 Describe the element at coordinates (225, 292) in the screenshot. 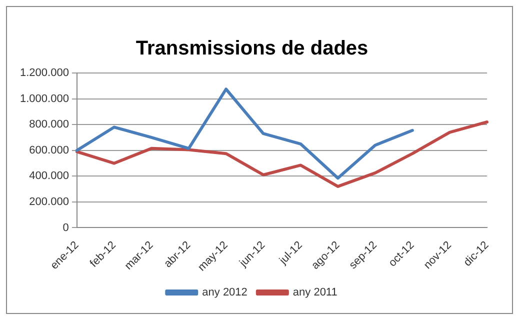

I see `legend-label: any 2012` at that location.